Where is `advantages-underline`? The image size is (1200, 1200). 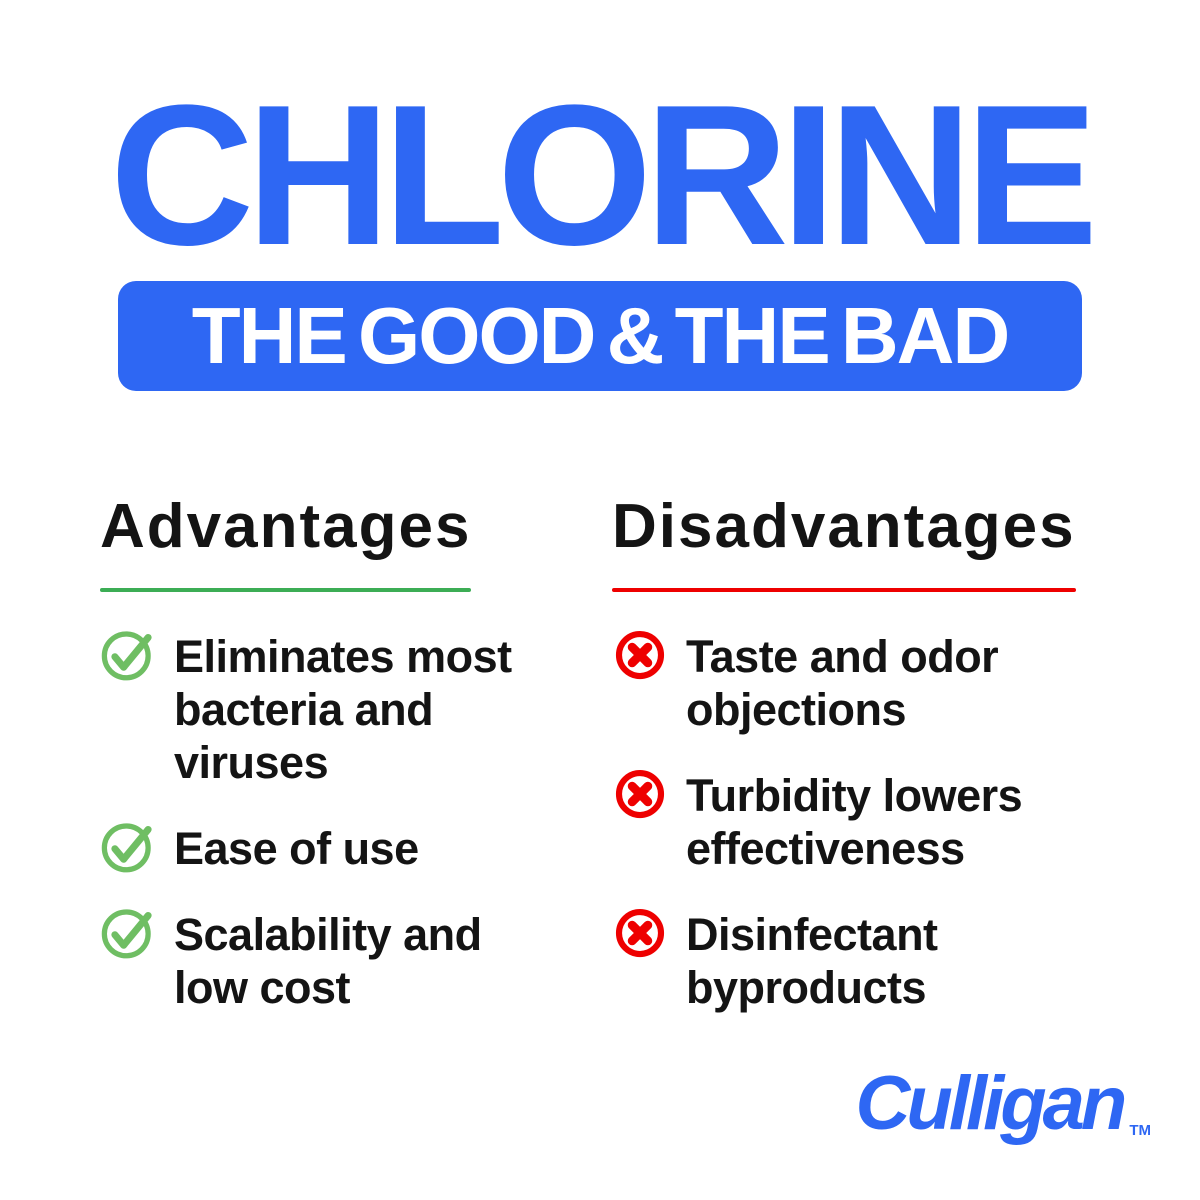 advantages-underline is located at coordinates (286, 590).